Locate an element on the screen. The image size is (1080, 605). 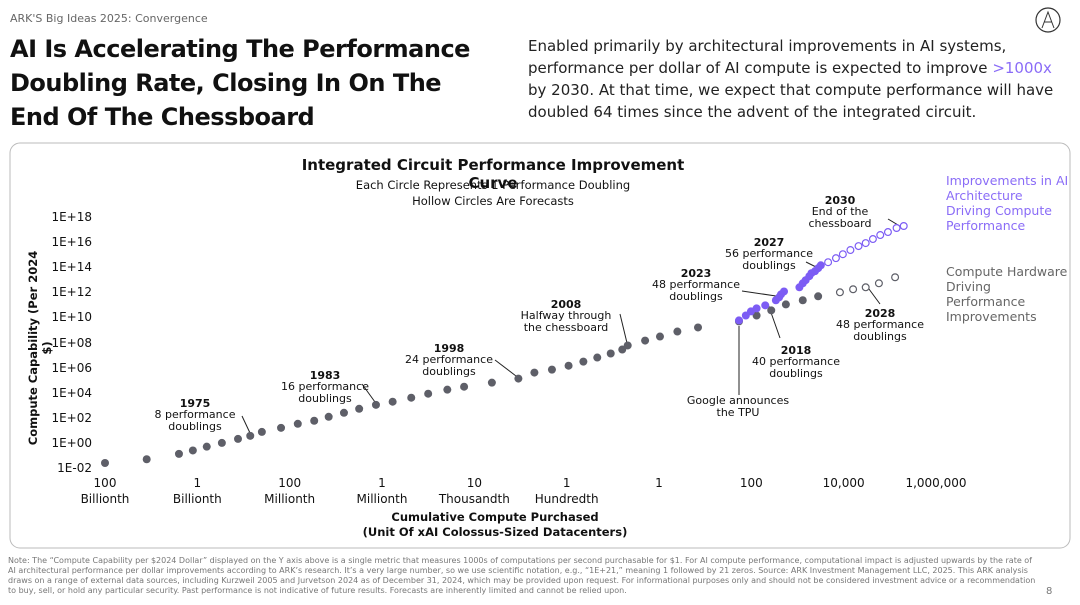
x-tick-label: 100 Millionth is located at coordinates (290, 491).